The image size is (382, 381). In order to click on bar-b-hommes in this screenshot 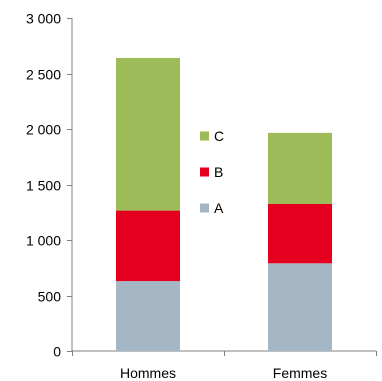, I will do `click(148, 246)`.